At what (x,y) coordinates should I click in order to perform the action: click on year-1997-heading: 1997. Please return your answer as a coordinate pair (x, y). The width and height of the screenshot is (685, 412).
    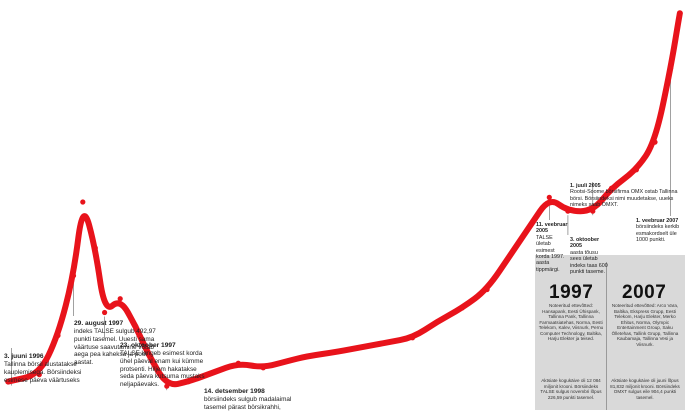
    Looking at the image, I should click on (571, 292).